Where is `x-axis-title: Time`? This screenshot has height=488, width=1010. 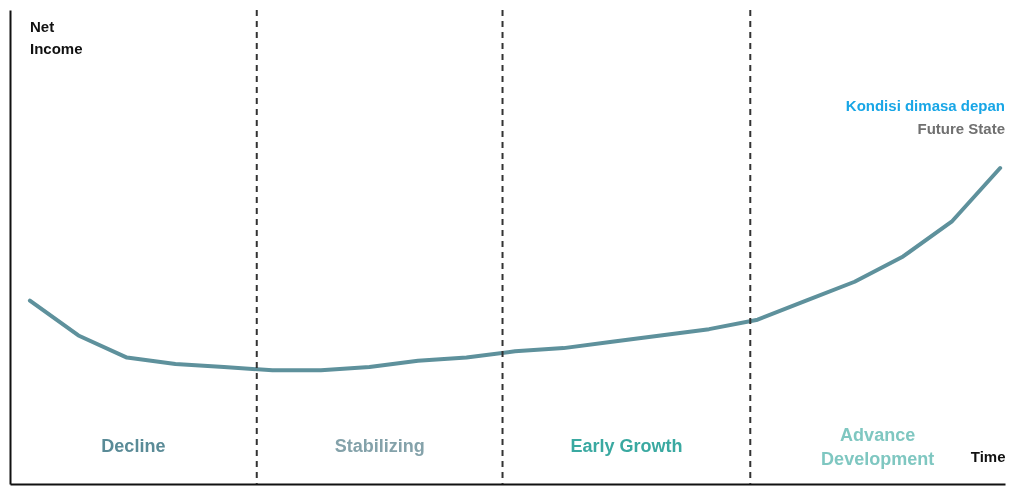
x-axis-title: Time is located at coordinates (988, 456).